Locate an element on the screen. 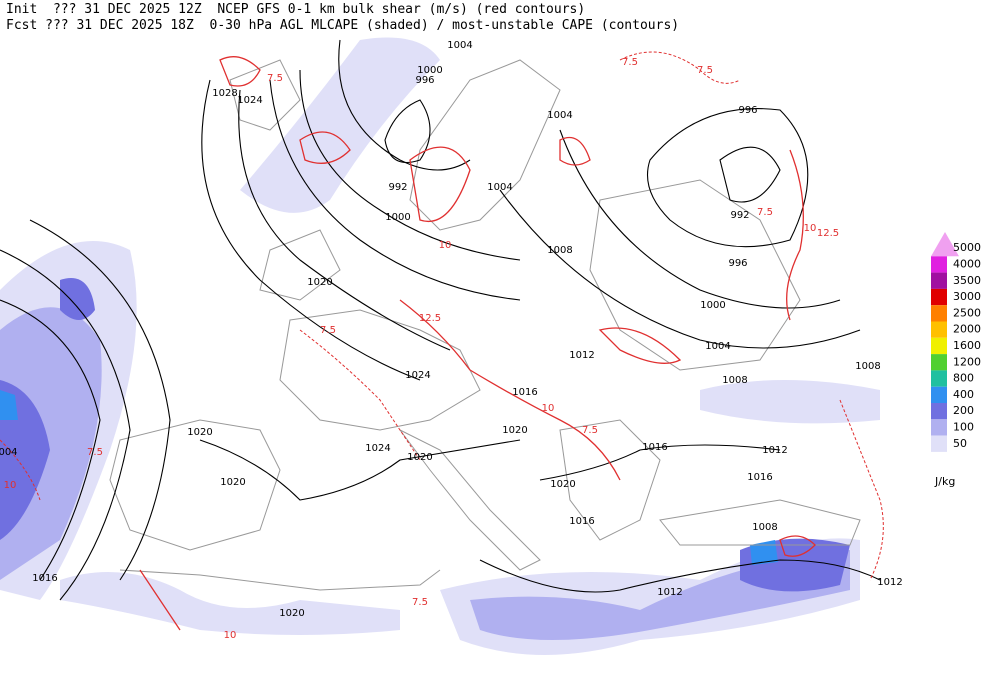 The width and height of the screenshot is (1000, 680). legend-label: 50 is located at coordinates (960, 443).